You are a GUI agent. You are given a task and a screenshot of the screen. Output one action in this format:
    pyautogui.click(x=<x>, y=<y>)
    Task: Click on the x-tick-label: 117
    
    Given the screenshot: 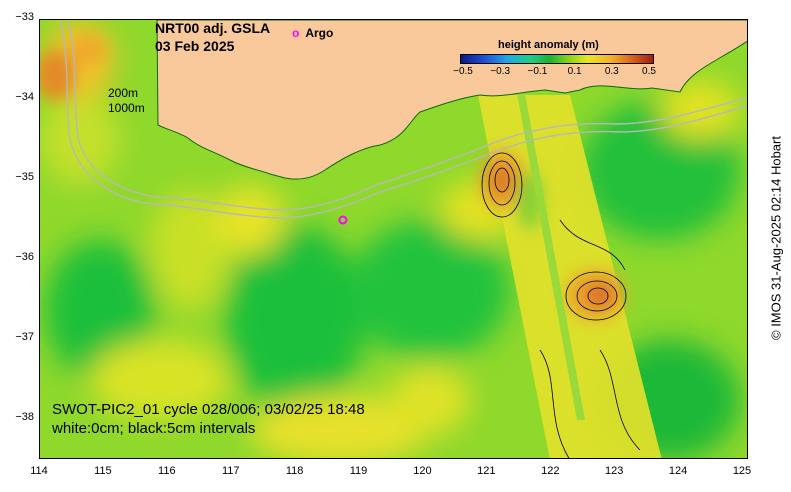 What is the action you would take?
    pyautogui.click(x=230, y=471)
    